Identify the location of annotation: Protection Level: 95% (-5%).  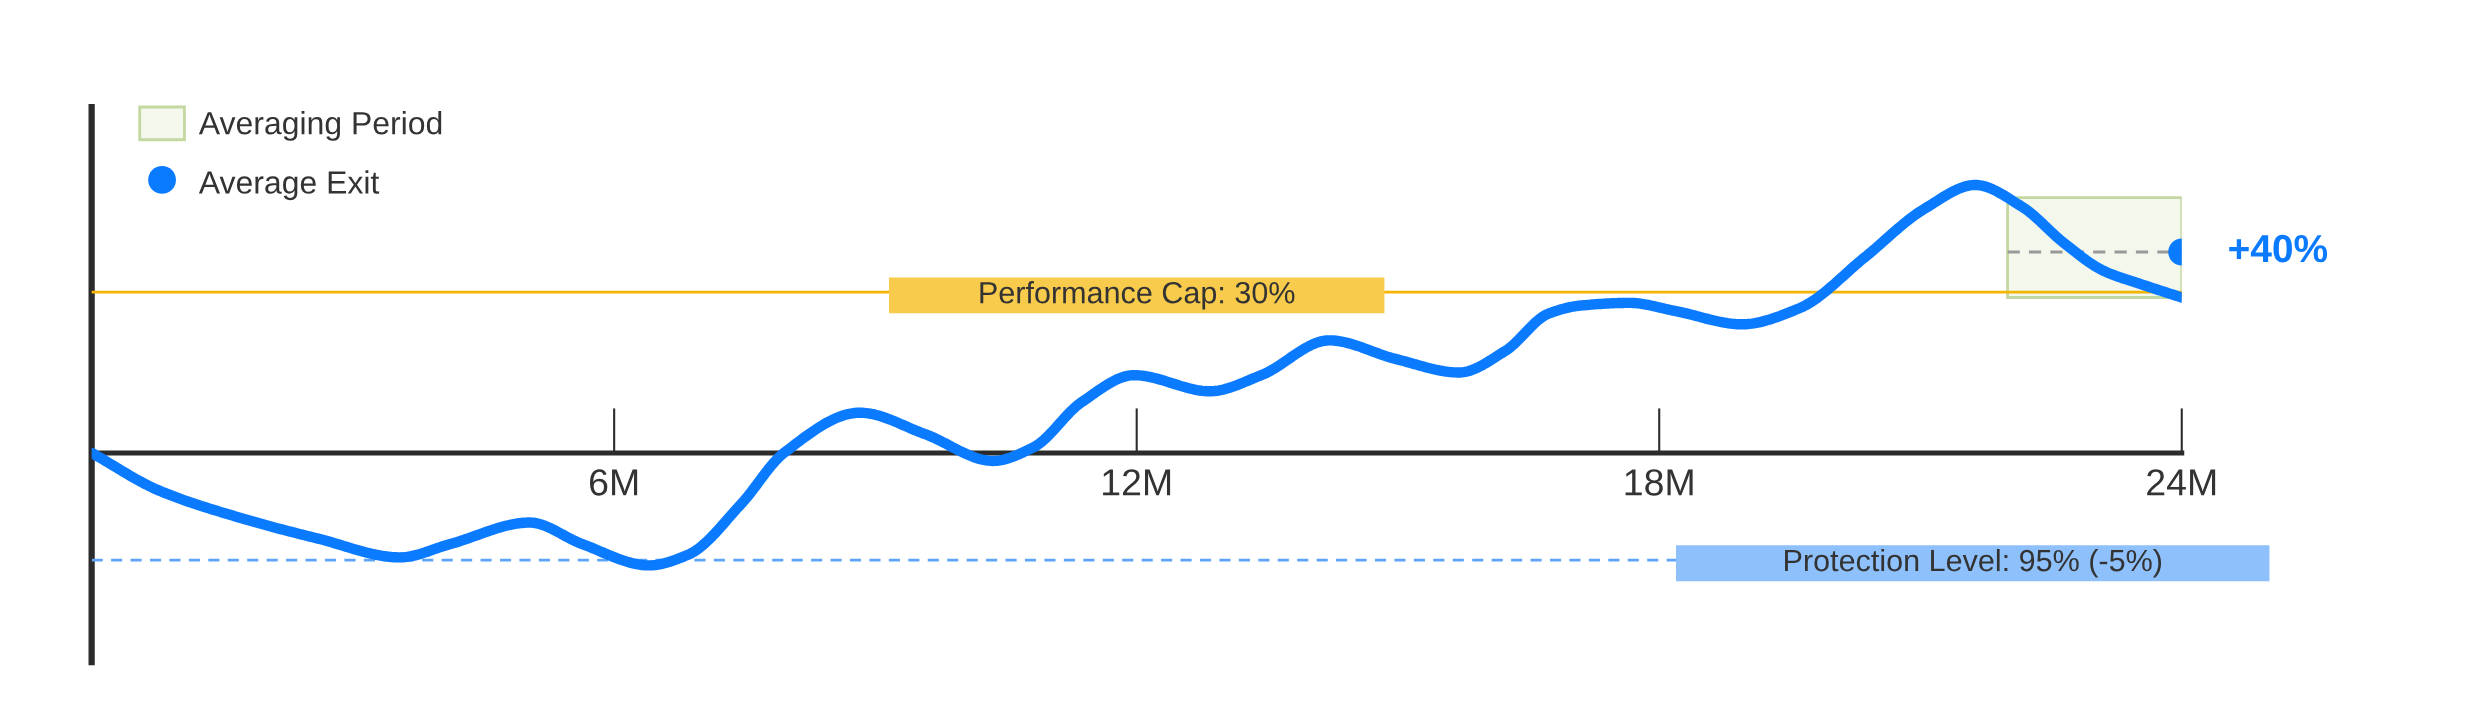
(1973, 563).